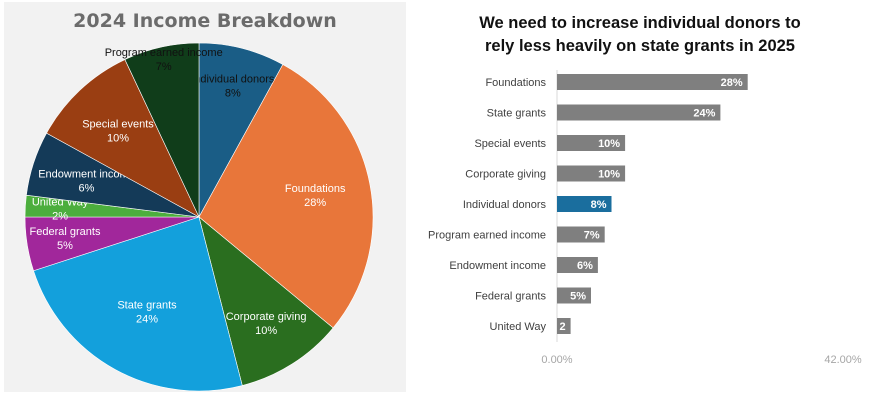 This screenshot has width=880, height=408. What do you see at coordinates (205, 21) in the screenshot?
I see `pie-chart-title: 2024 Income Breakdown` at bounding box center [205, 21].